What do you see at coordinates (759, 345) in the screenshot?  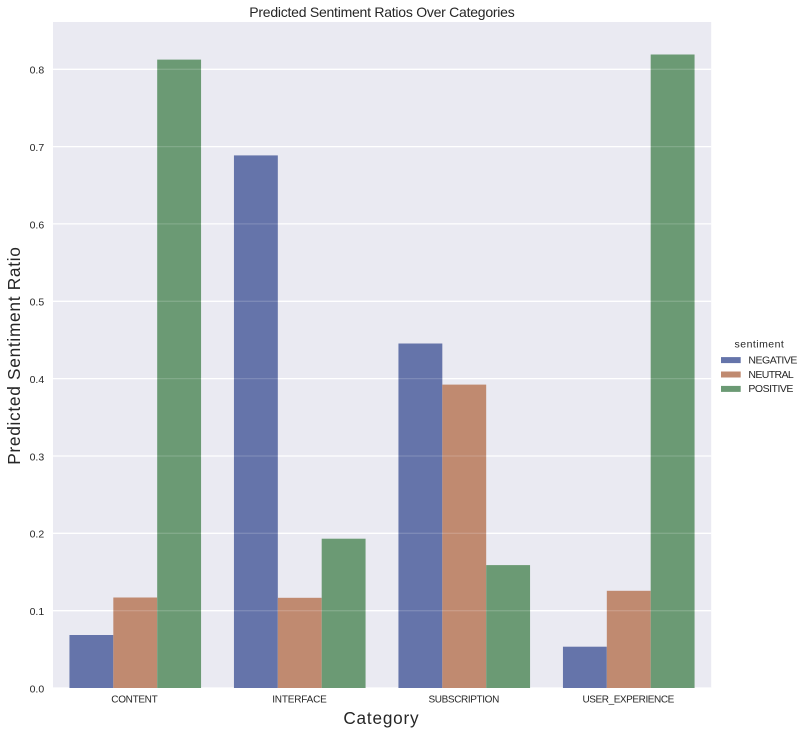 I see `svg-text: sentiment` at bounding box center [759, 345].